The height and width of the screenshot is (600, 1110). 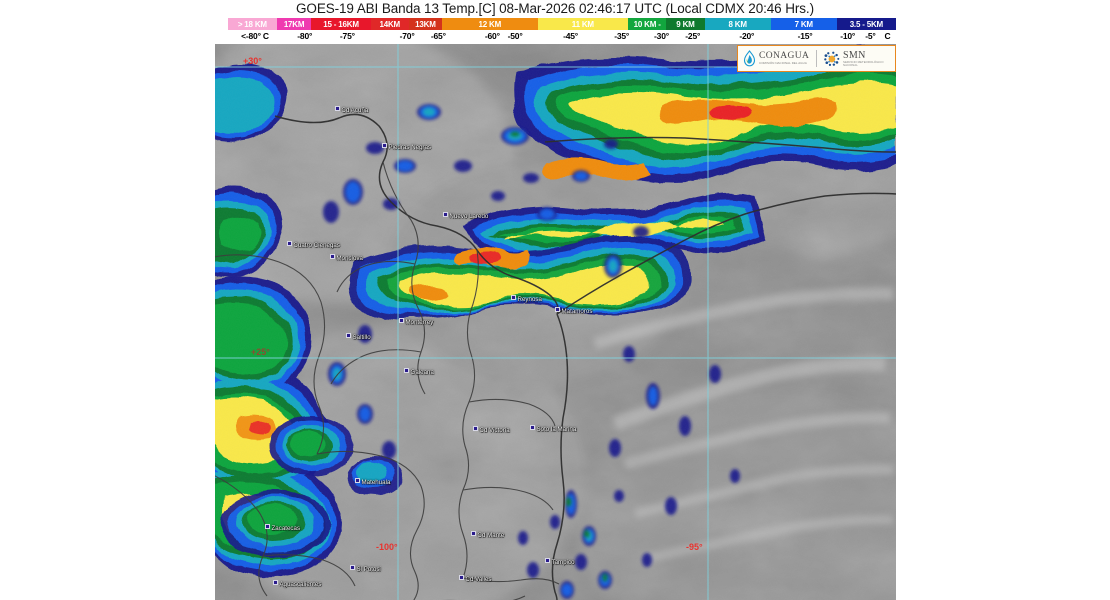 I want to click on city-name: Soto la Marina, so click(x=556, y=429).